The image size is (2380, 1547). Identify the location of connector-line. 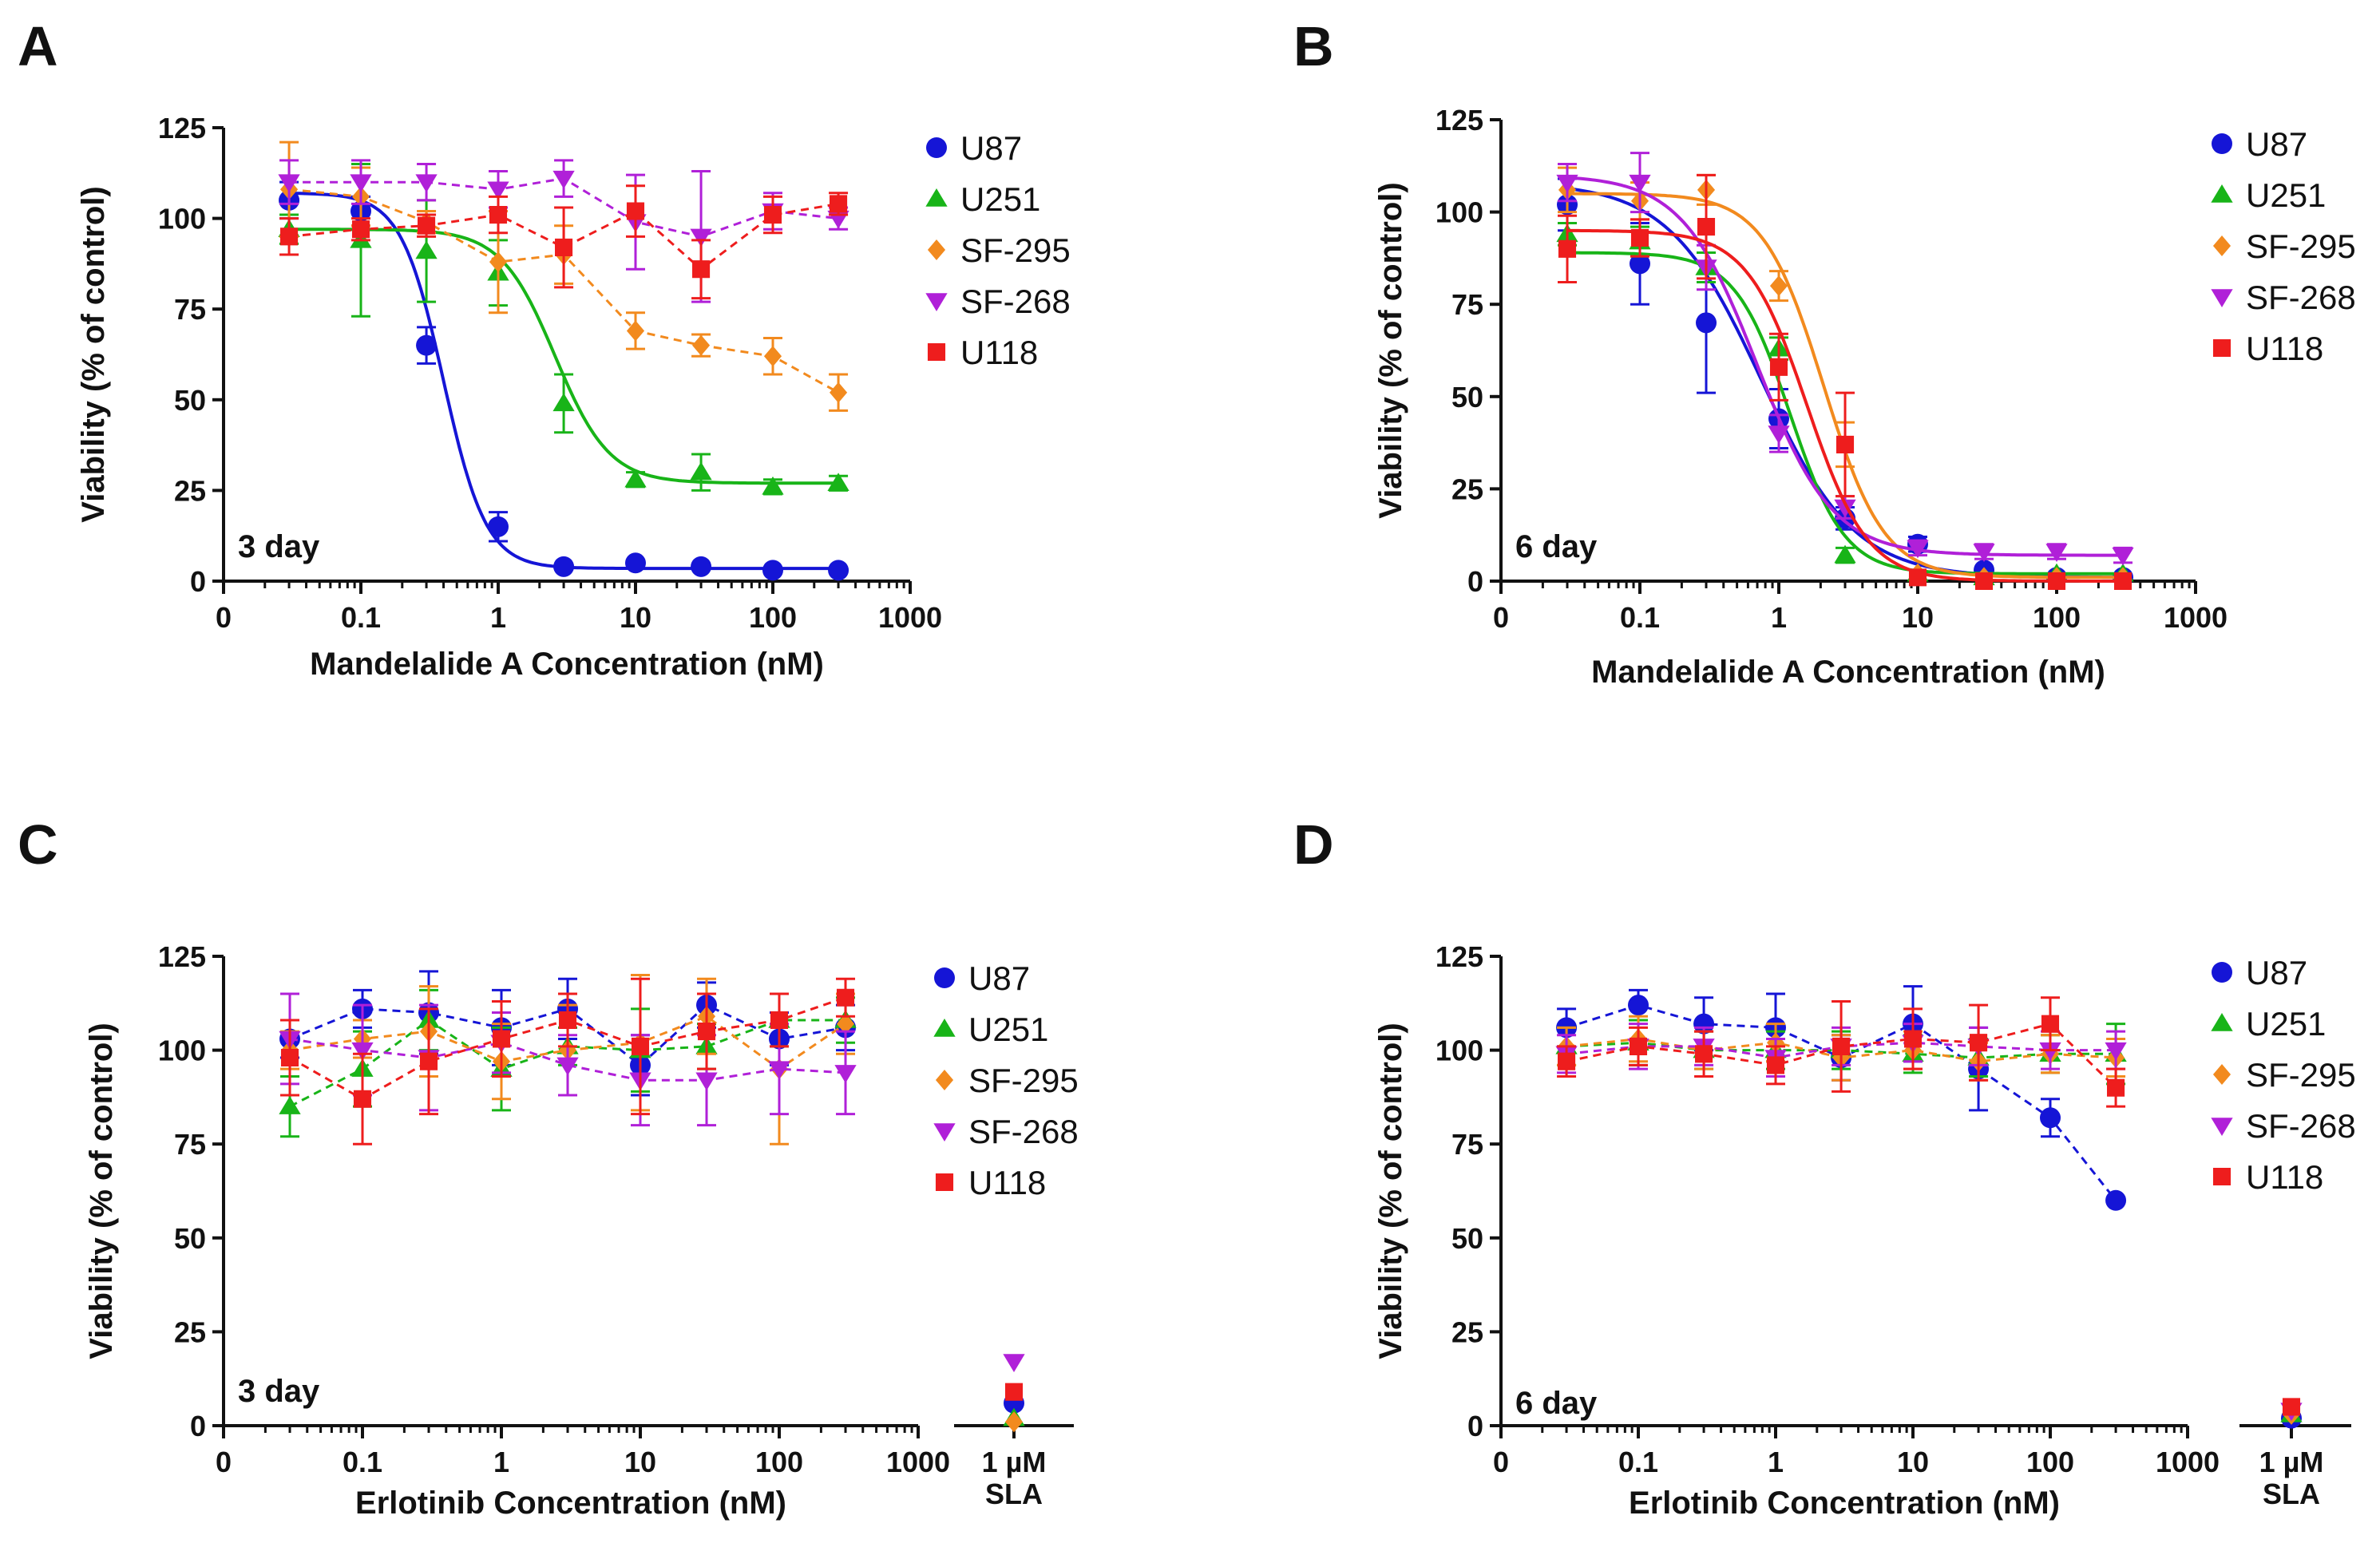
(1841, 1056).